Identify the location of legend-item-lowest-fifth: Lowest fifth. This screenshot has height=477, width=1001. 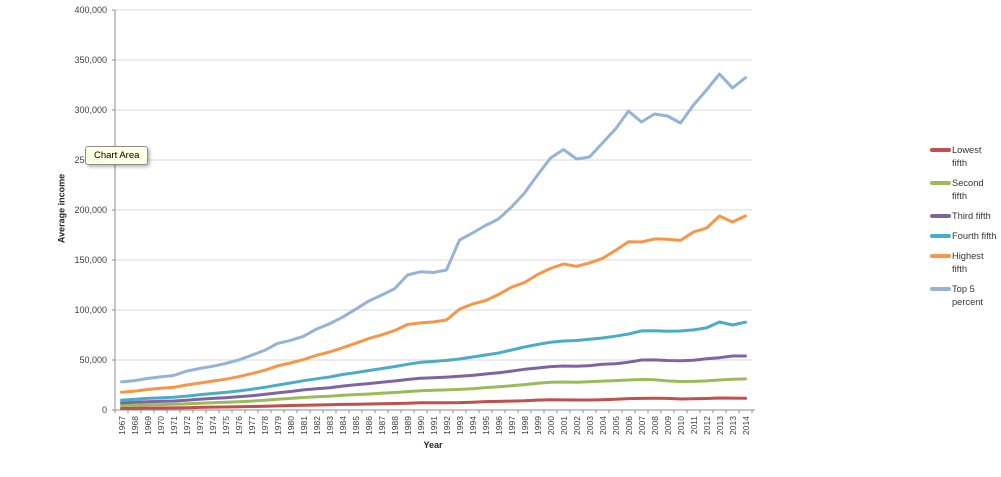
(965, 157).